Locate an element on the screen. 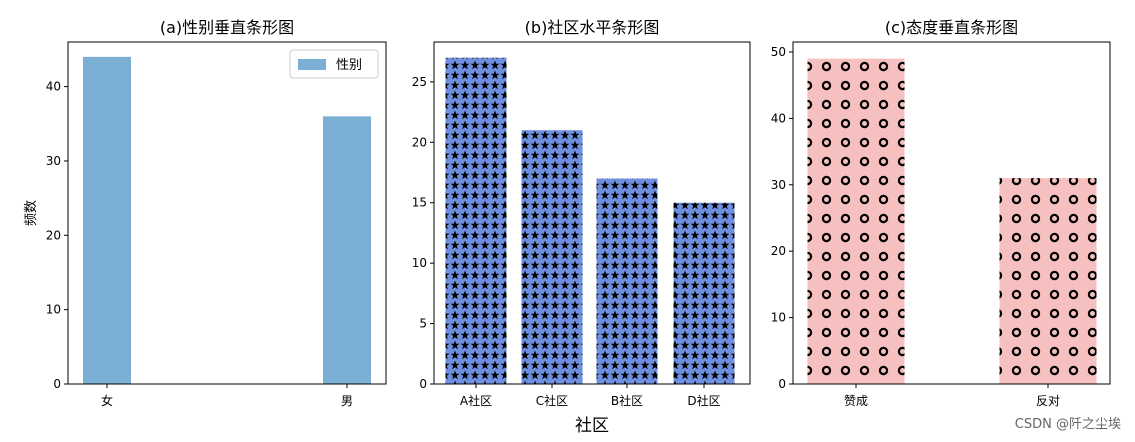 The height and width of the screenshot is (442, 1135). legend-label: 性别 is located at coordinates (349, 65).